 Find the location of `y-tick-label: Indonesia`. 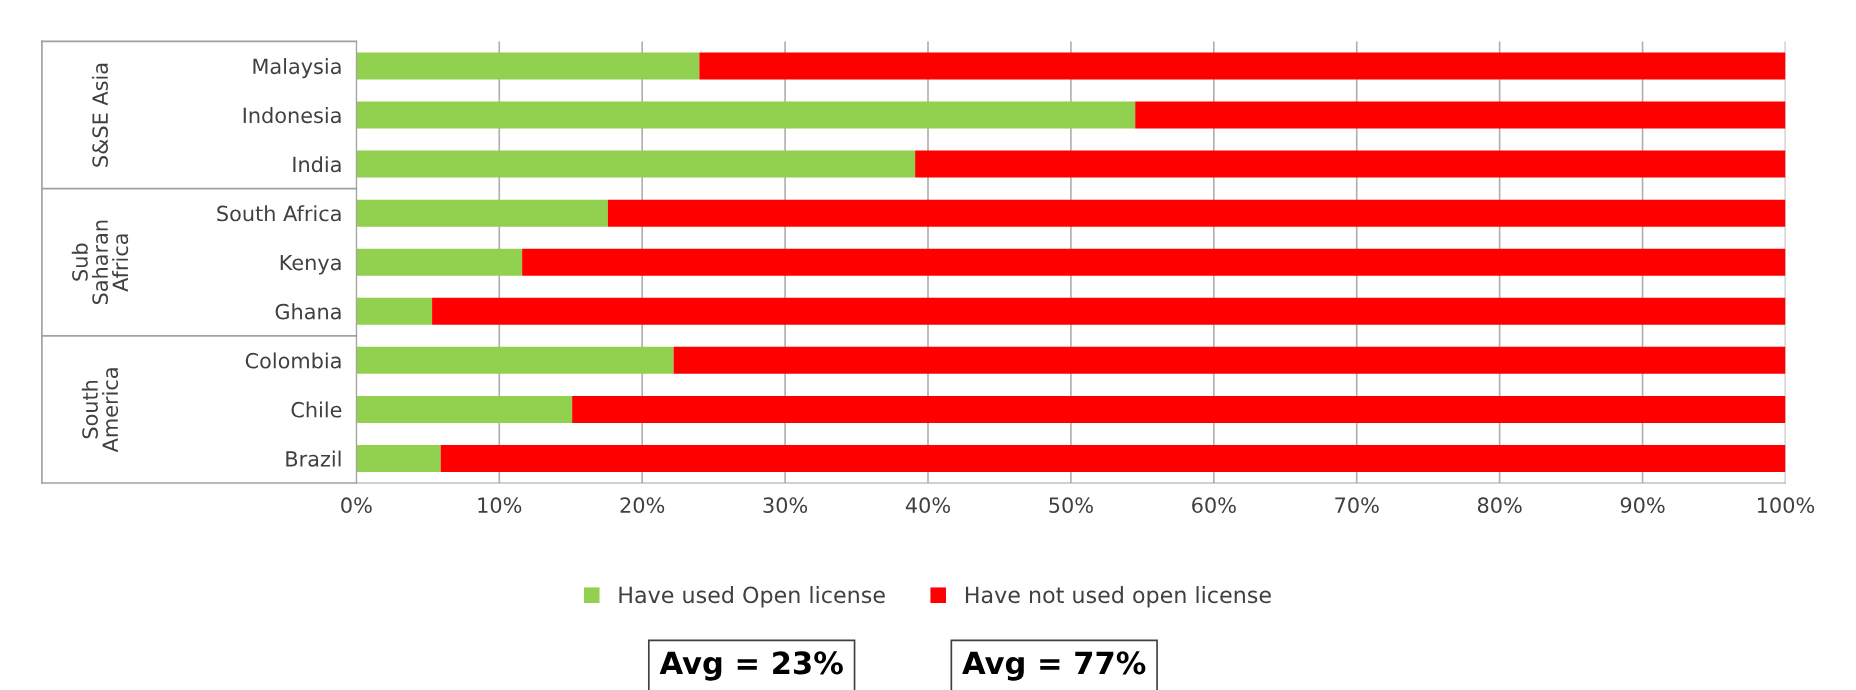

y-tick-label: Indonesia is located at coordinates (292, 115).